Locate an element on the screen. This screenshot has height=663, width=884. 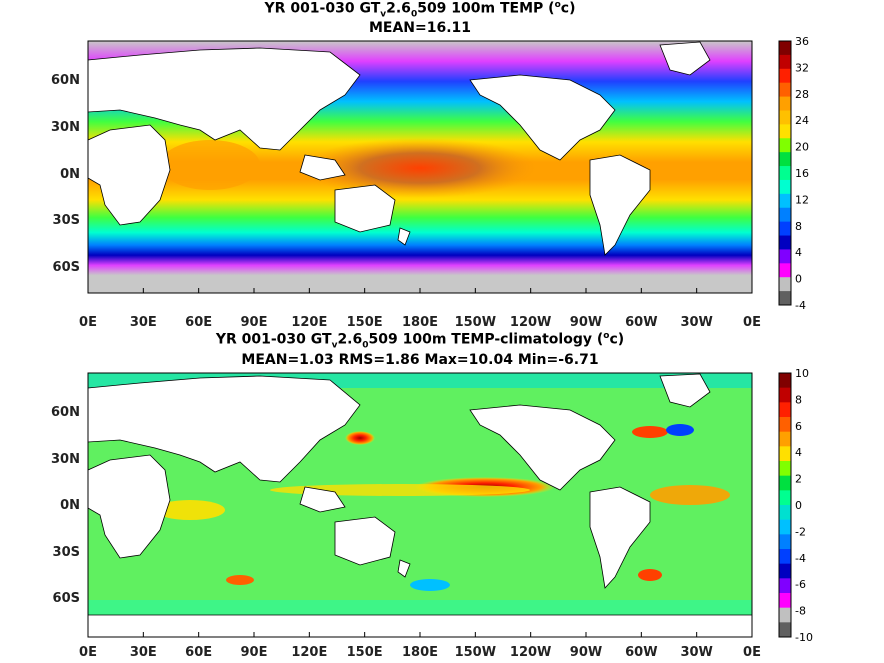
colorbar-label: 0 is located at coordinates (798, 505).